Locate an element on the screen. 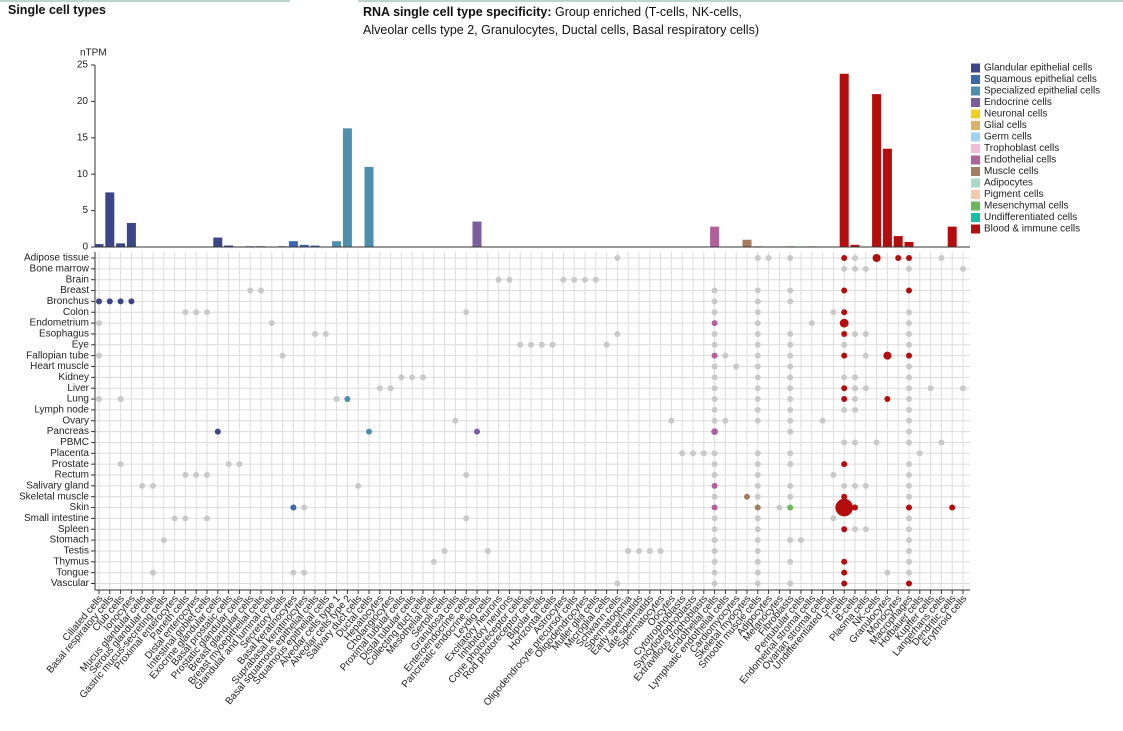 This screenshot has width=1123, height=731. y-tick-label: 5 is located at coordinates (85, 210).